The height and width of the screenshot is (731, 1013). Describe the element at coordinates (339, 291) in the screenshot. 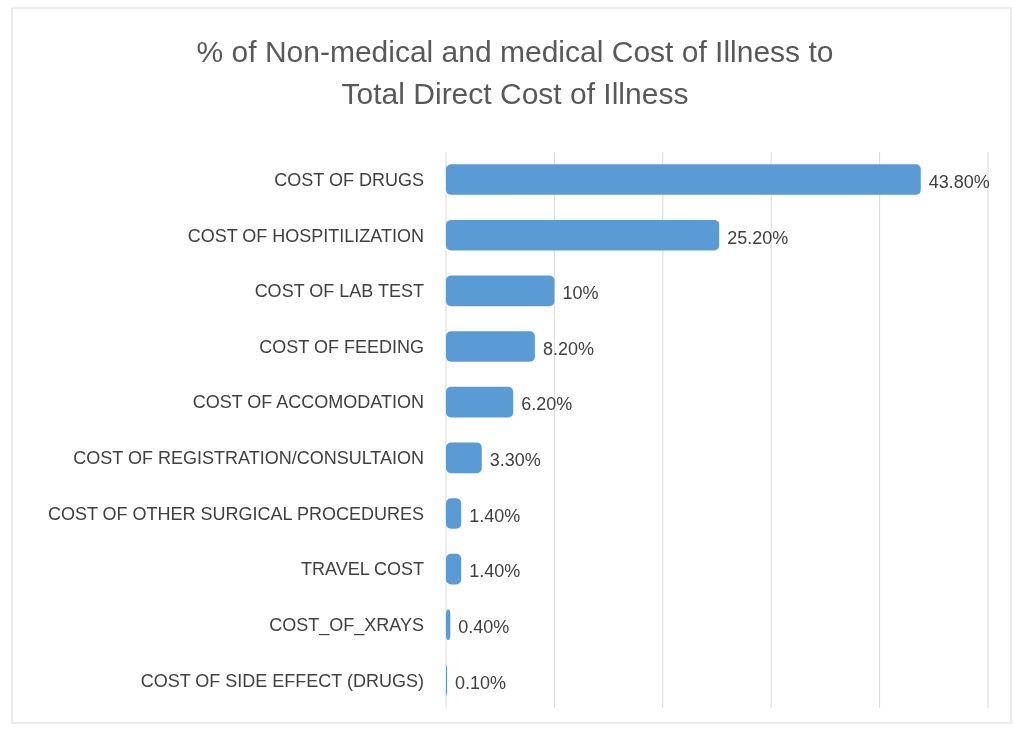

I see `y-tick-label: COST OF LAB TEST` at that location.